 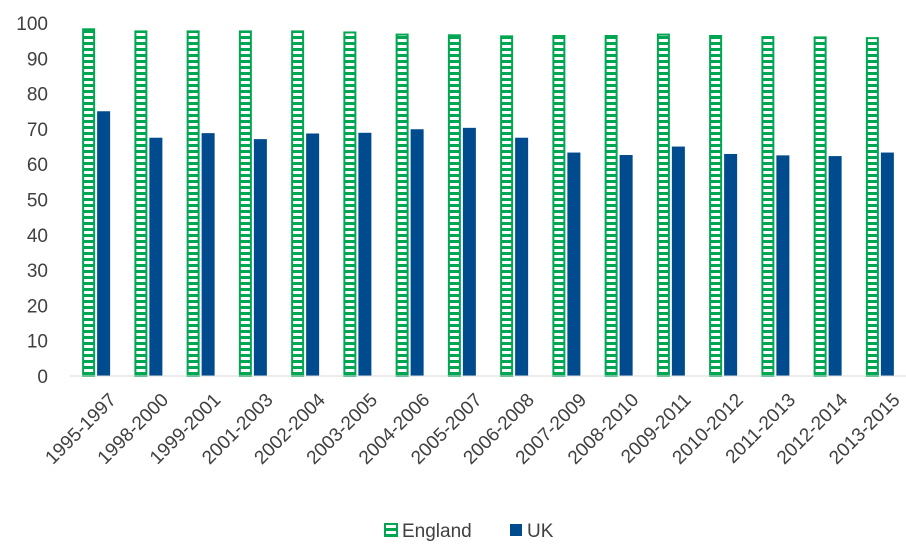 What do you see at coordinates (245, 204) in the screenshot?
I see `bar-england-2001-2003` at bounding box center [245, 204].